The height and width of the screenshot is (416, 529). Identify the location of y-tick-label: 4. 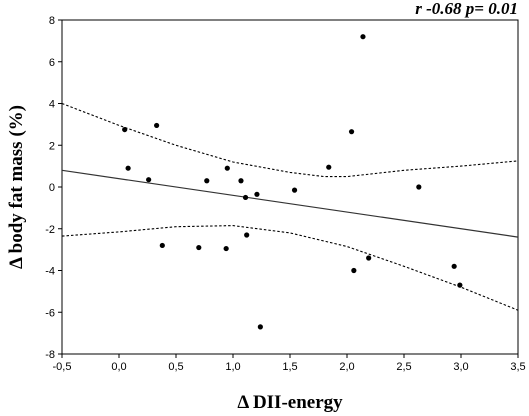
(52, 105).